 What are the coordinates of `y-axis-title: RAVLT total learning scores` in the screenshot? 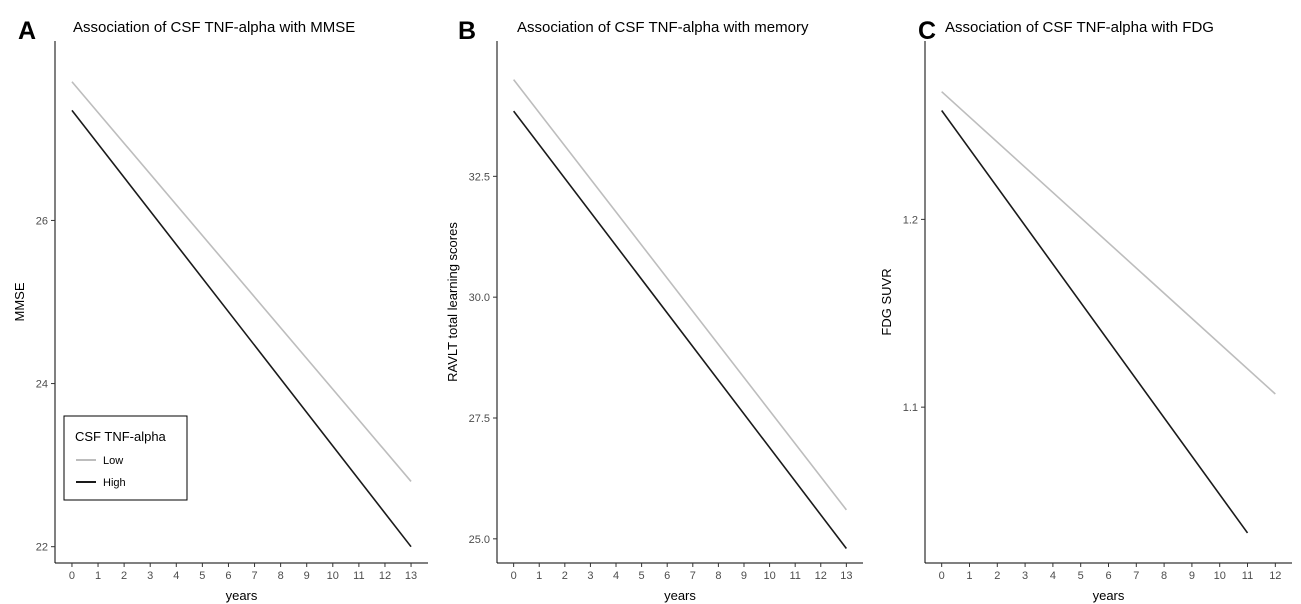 It's located at (452, 302).